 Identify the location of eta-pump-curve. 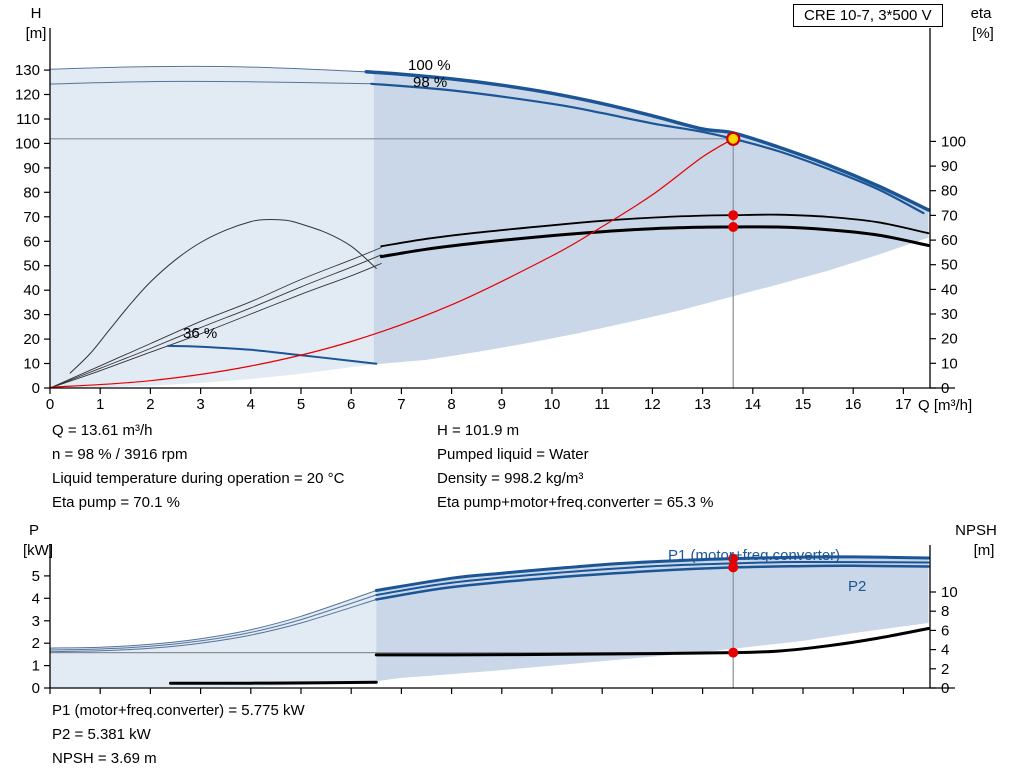
(655, 230).